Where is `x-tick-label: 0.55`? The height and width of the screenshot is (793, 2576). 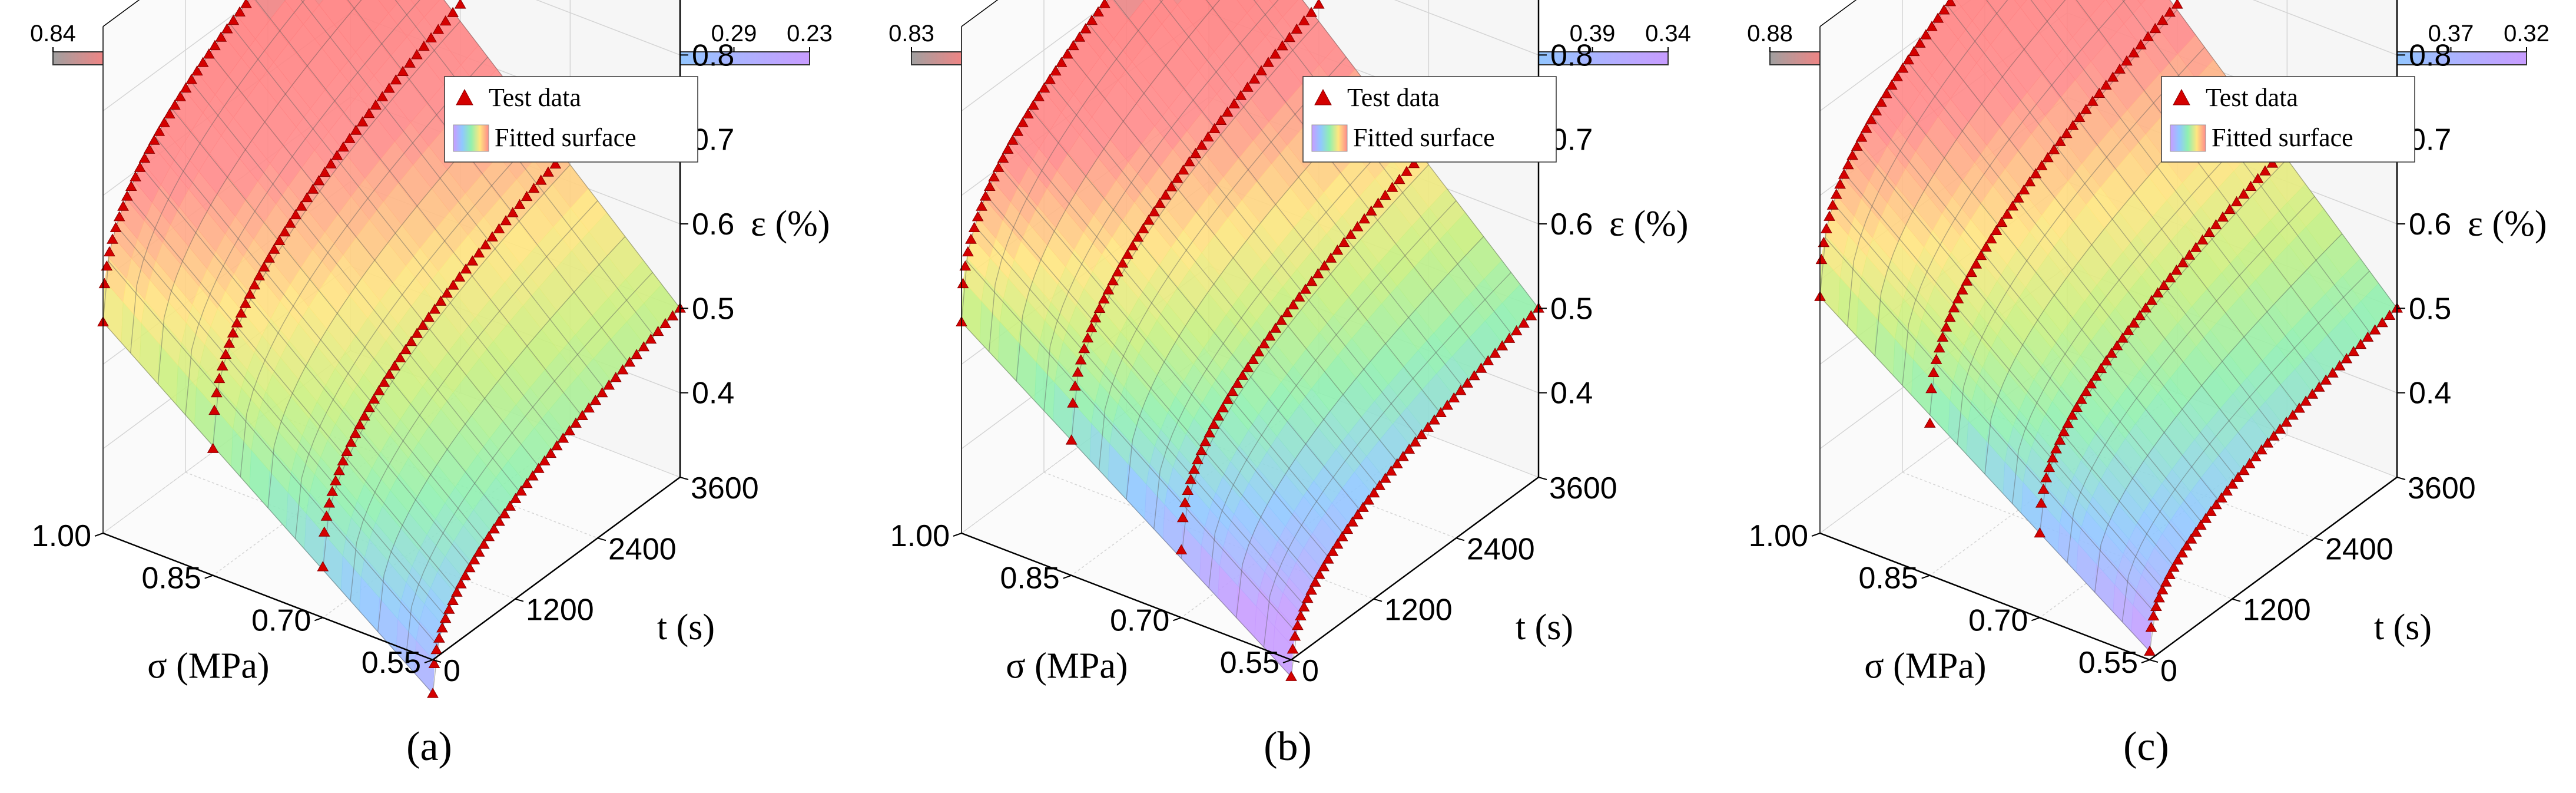
x-tick-label: 0.55 is located at coordinates (2108, 663).